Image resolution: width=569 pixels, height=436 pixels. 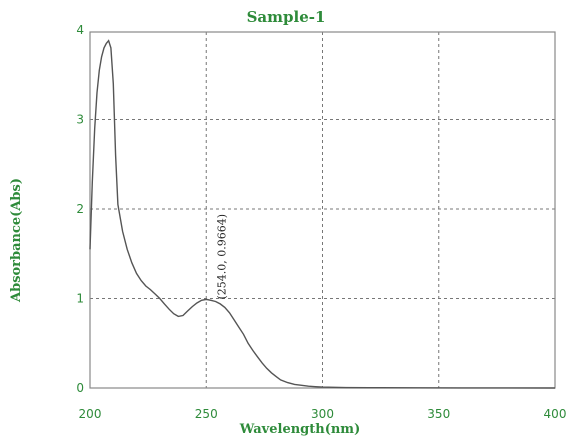 I want to click on y-tick-label: 2, so click(x=80, y=209).